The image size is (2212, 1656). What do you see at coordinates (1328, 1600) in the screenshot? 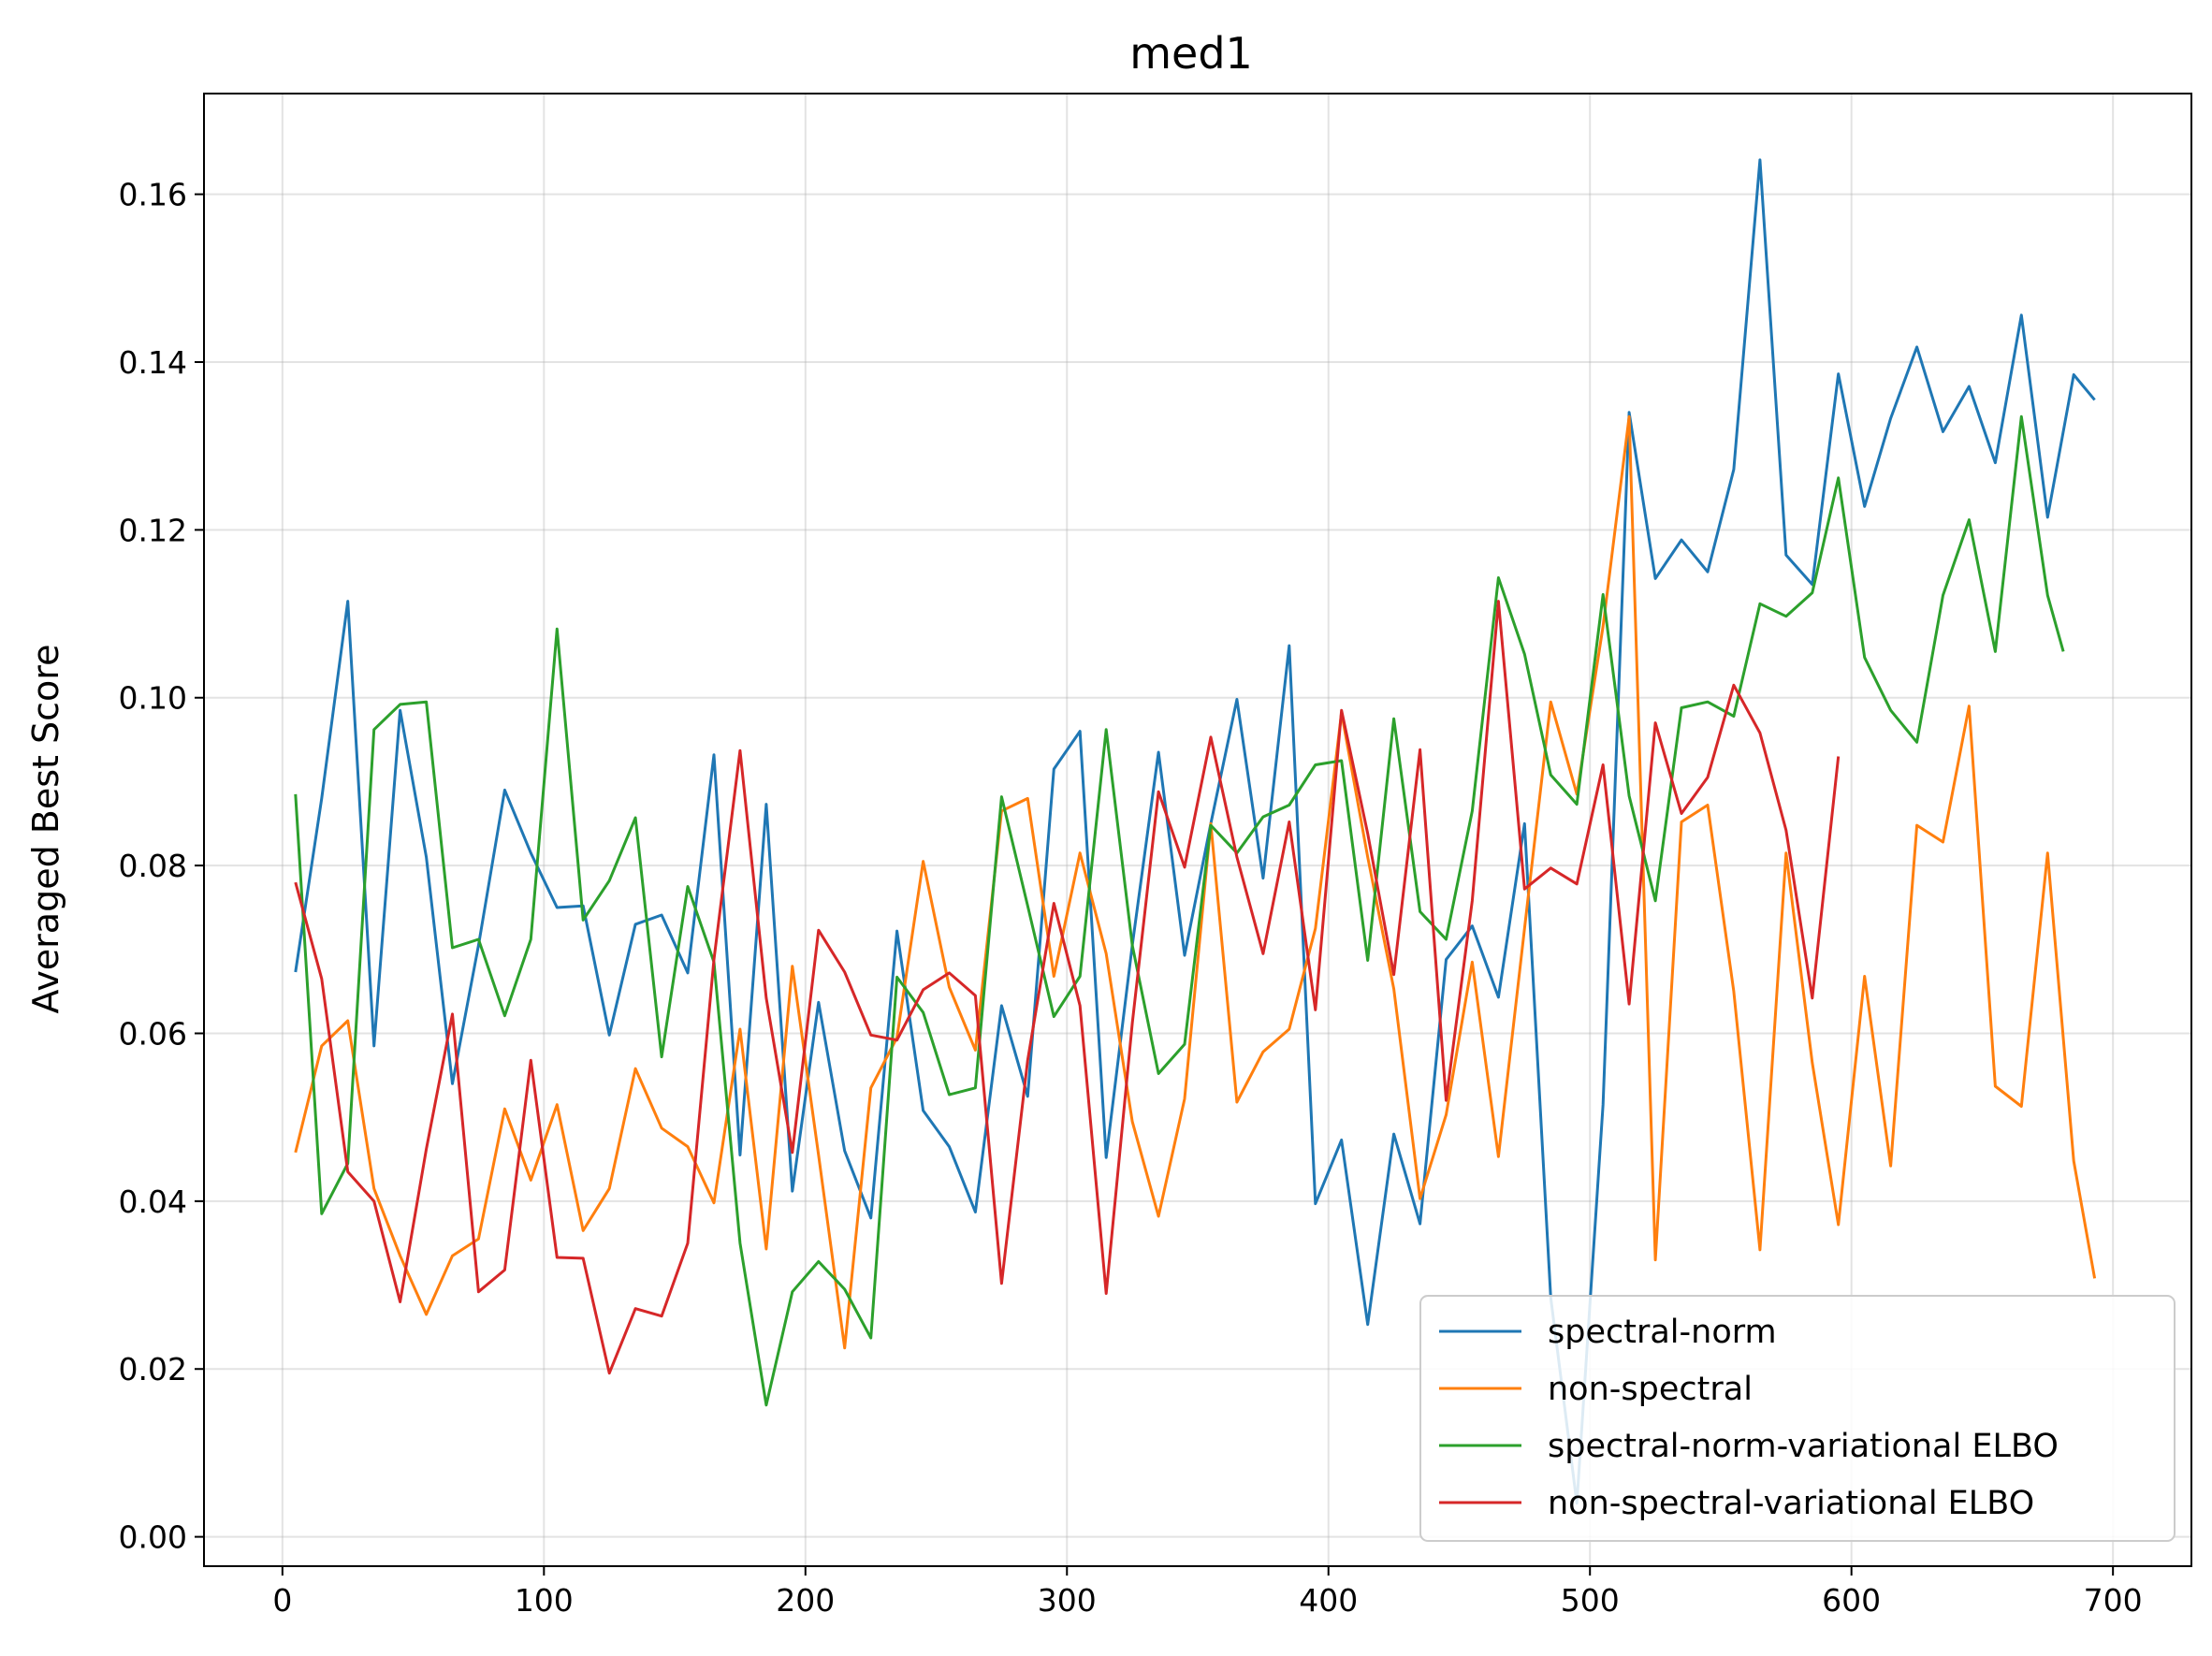
I see `x-tick-label: 400` at bounding box center [1328, 1600].